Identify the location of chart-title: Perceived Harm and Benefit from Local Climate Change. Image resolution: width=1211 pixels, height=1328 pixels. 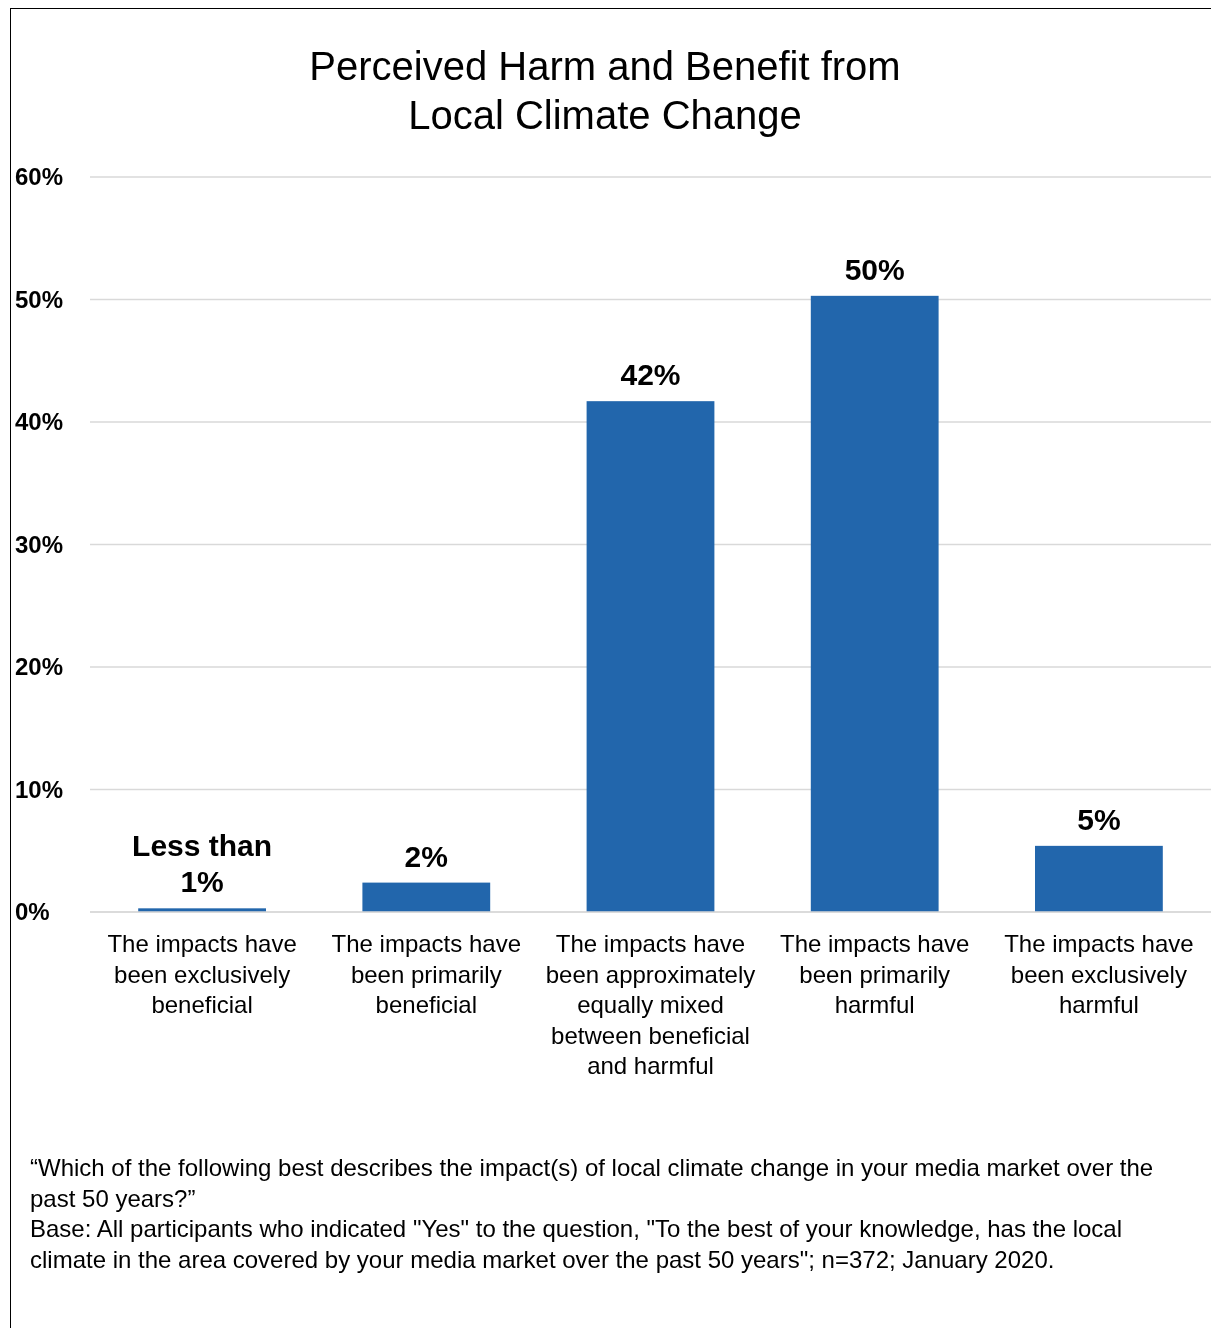
(605, 90).